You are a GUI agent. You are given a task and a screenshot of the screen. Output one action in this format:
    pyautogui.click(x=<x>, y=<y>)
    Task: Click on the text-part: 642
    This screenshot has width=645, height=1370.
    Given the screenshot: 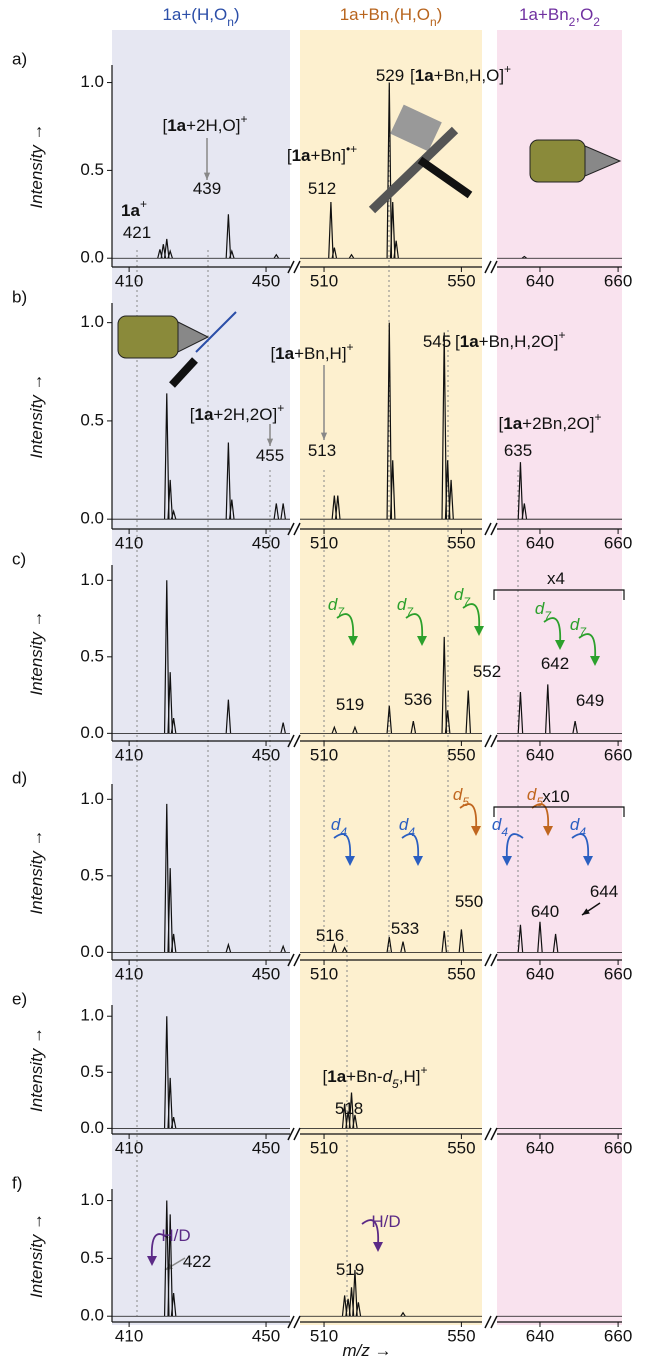 What is the action you would take?
    pyautogui.click(x=555, y=663)
    